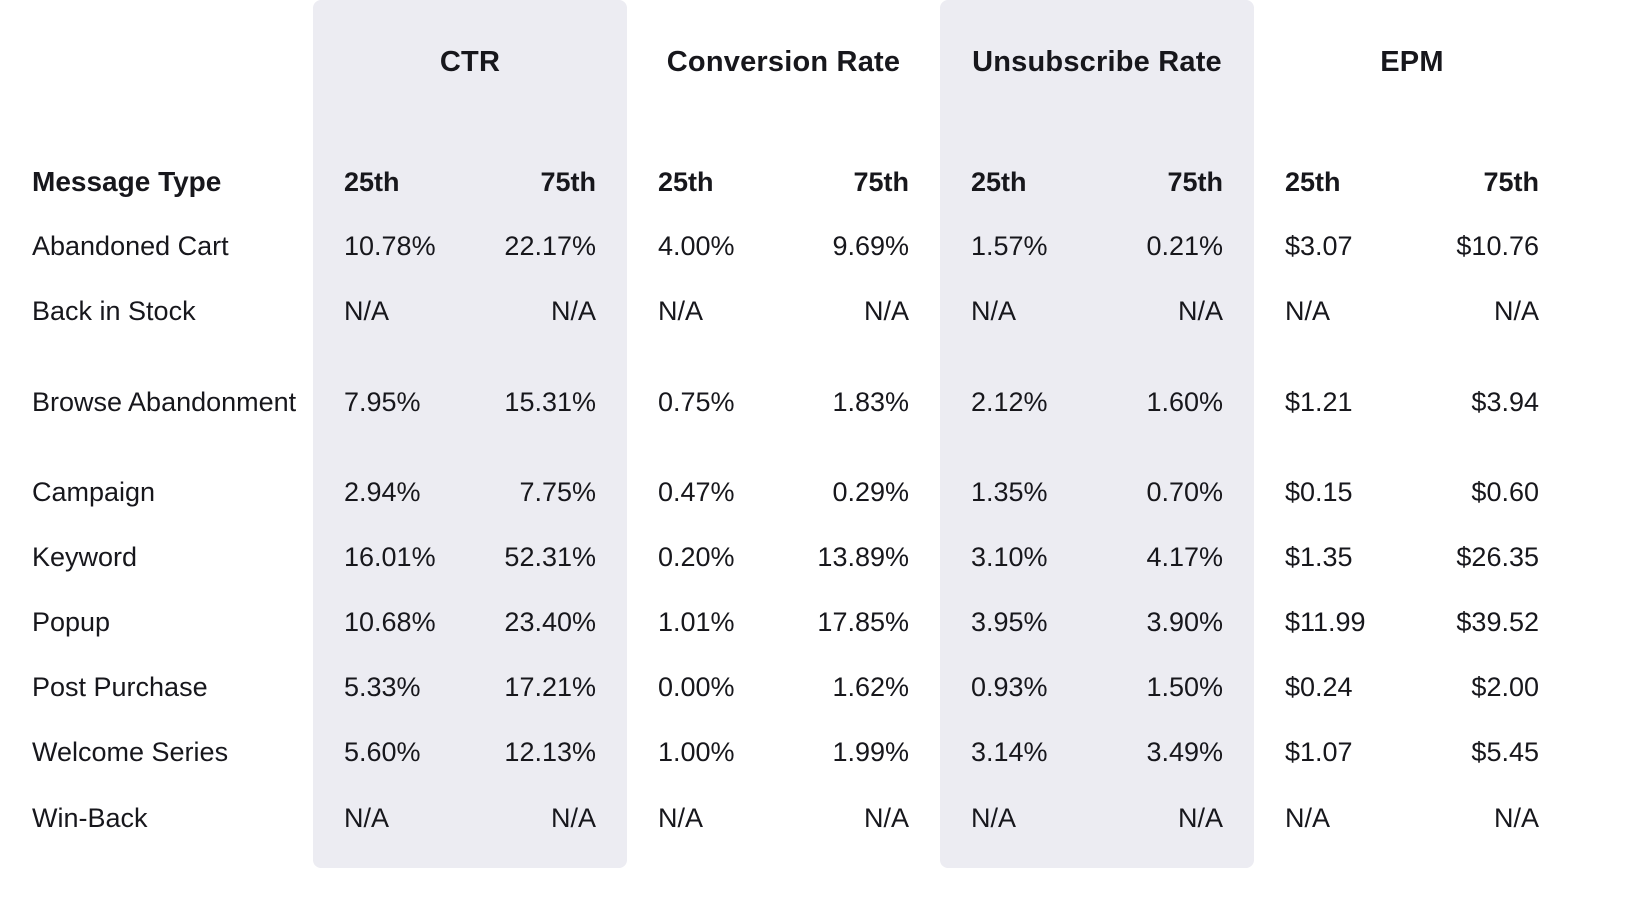  I want to click on row-label: Popup, so click(71, 622).